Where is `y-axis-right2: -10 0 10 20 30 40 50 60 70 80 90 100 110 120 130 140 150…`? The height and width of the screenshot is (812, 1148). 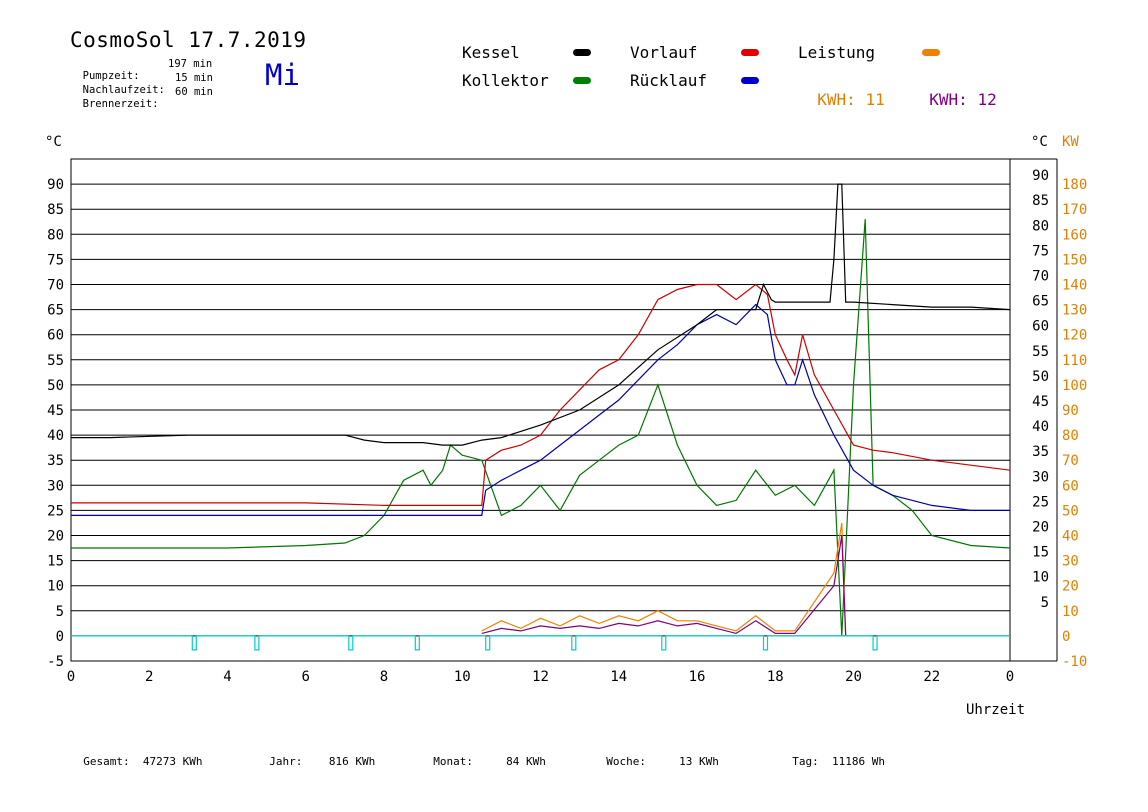
y-axis-right2: -10 0 10 20 30 40 50 60 70 80 90 100 110 120 130 140 150… is located at coordinates (1074, 423).